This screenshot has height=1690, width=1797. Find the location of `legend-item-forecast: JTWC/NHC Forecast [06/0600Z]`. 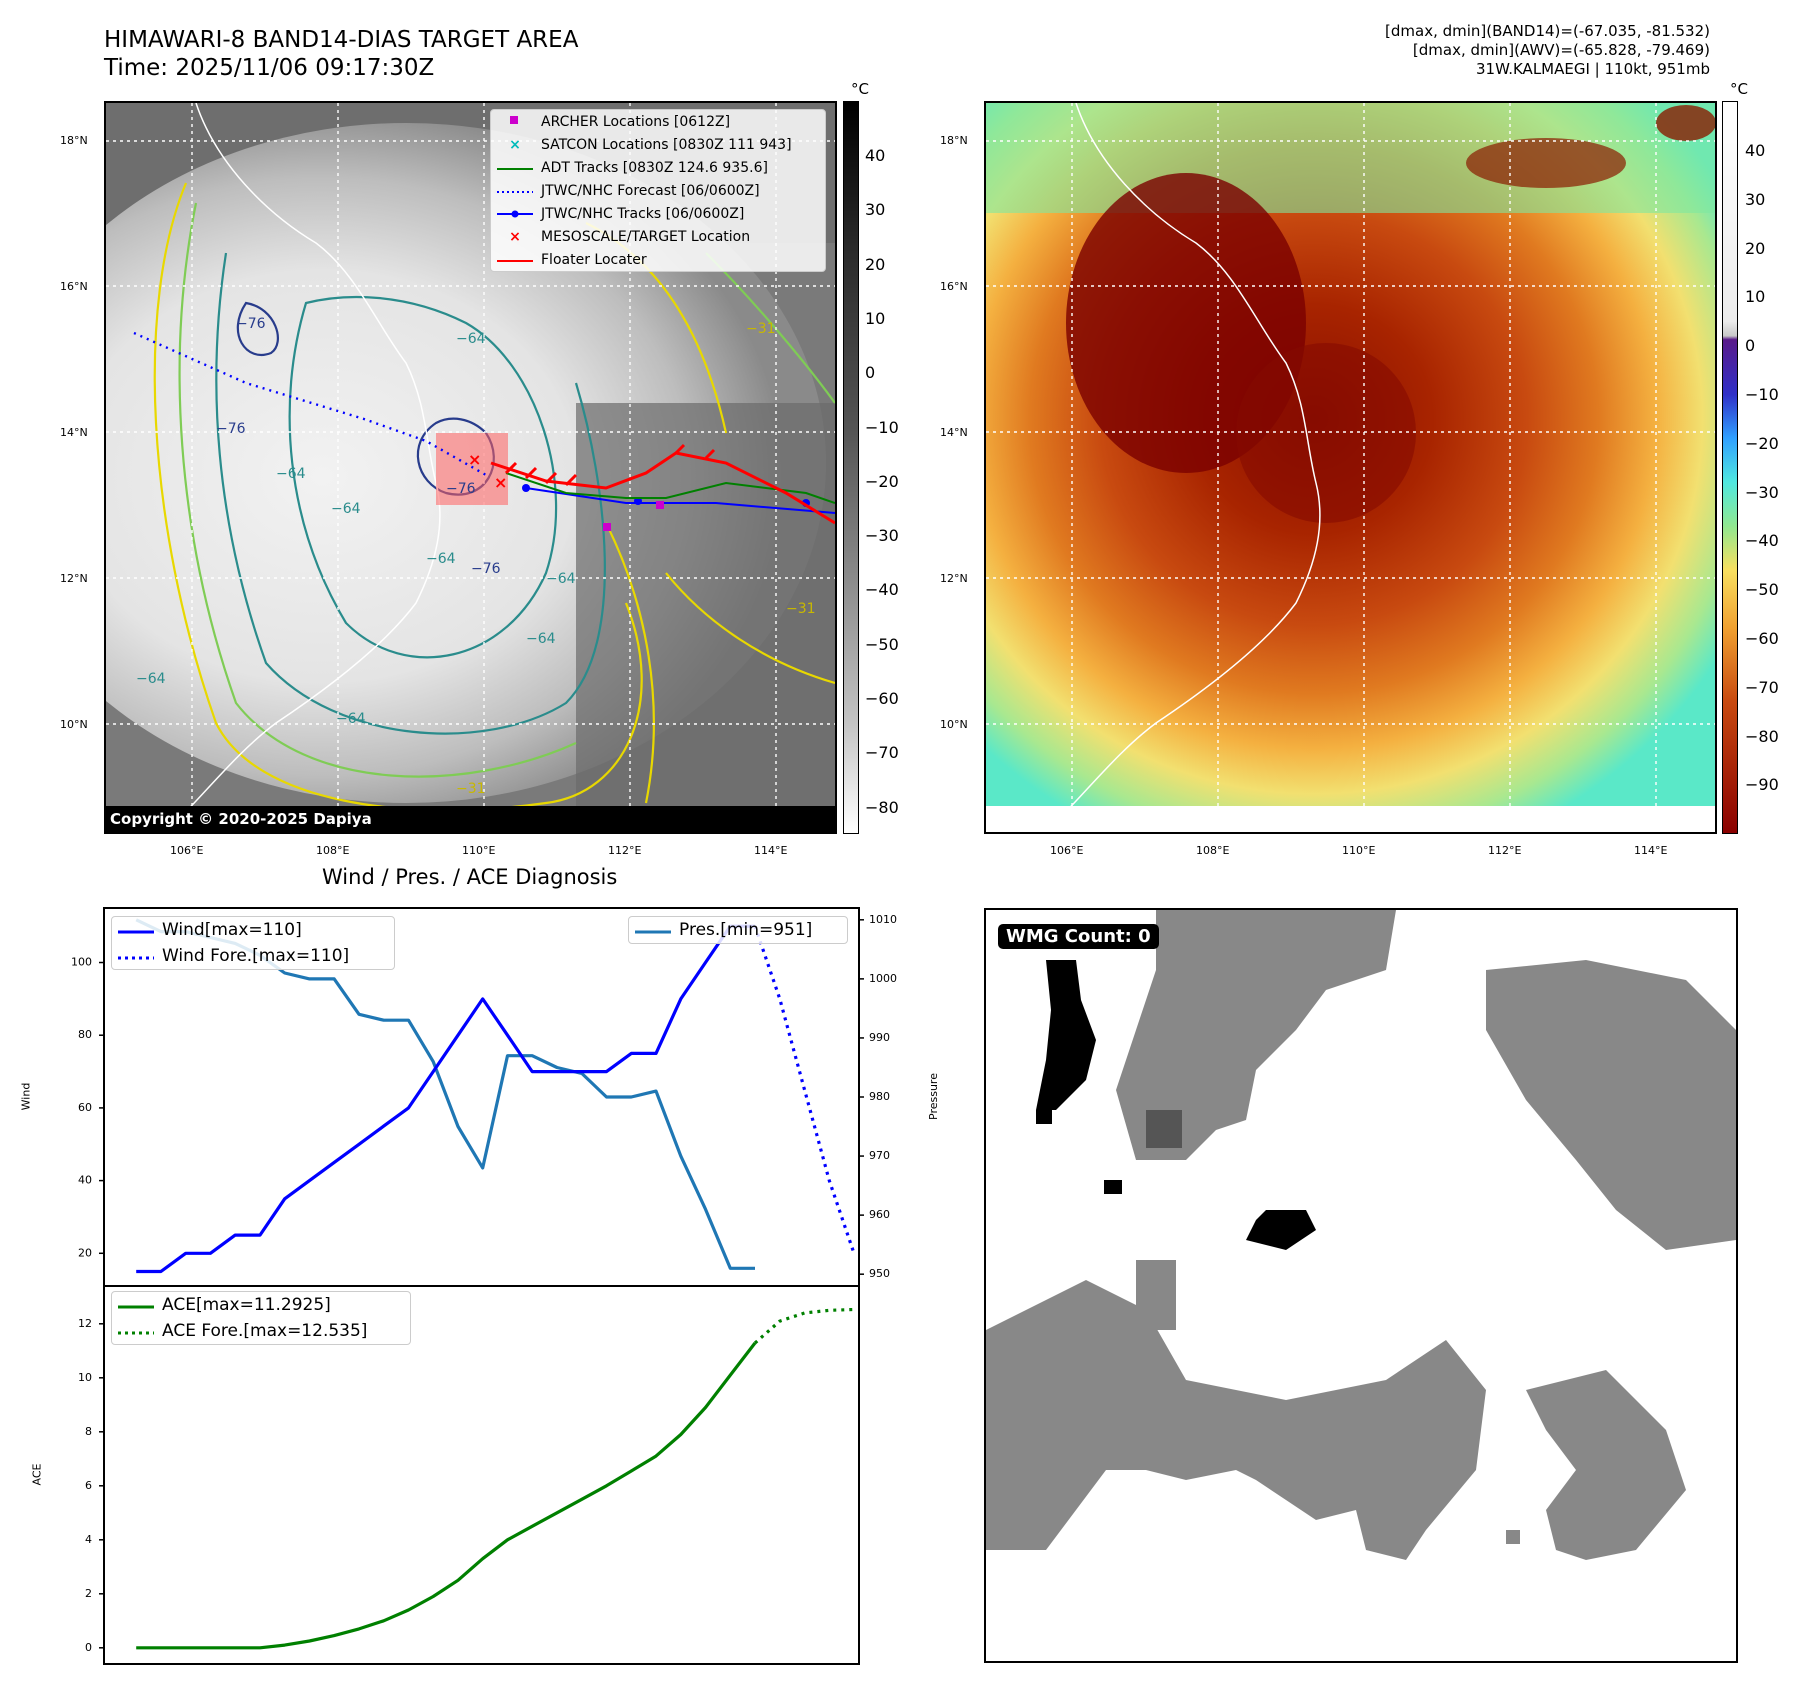

legend-item-forecast: JTWC/NHC Forecast [06/0600Z] is located at coordinates (658, 190).